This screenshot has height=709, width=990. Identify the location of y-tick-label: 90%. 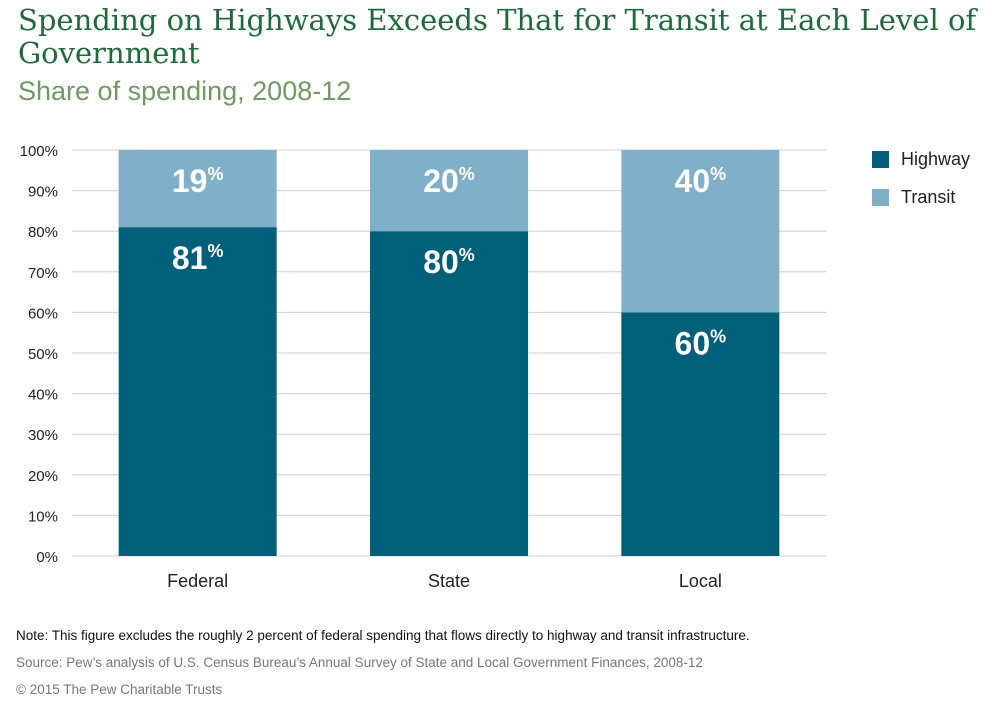
(43, 192).